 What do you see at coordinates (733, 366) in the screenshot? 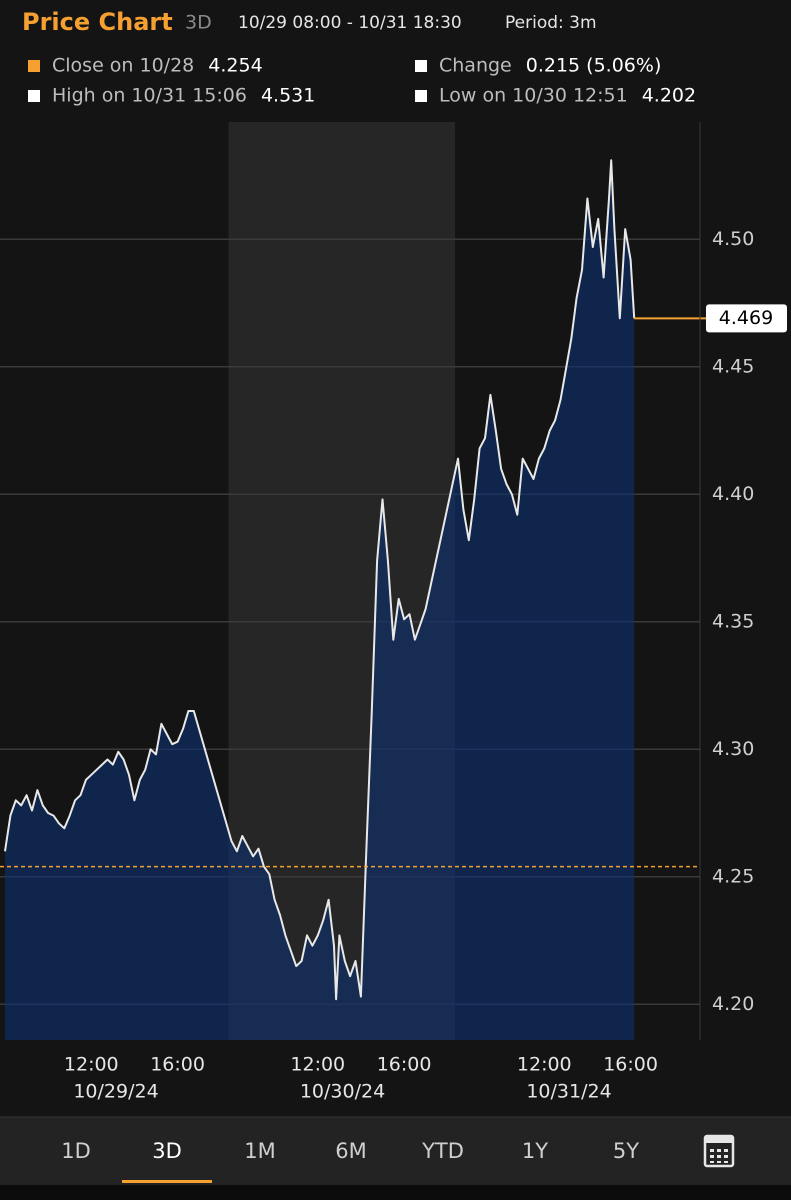
I see `y-tick-label: 4.45` at bounding box center [733, 366].